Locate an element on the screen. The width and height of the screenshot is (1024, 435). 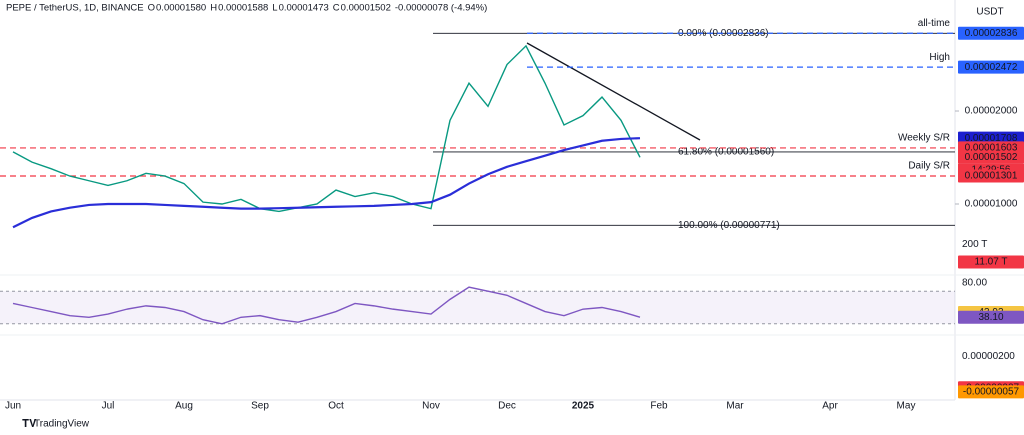
rsi-tick-label: 80.00 is located at coordinates (974, 283).